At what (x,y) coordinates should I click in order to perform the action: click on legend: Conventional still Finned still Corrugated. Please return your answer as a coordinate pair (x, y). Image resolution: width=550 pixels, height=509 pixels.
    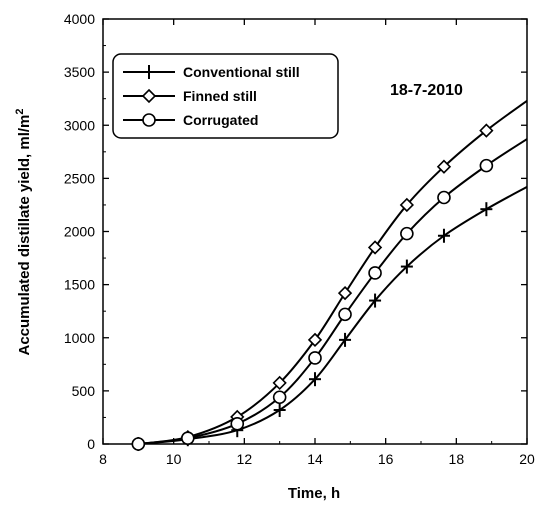
    Looking at the image, I should click on (225, 96).